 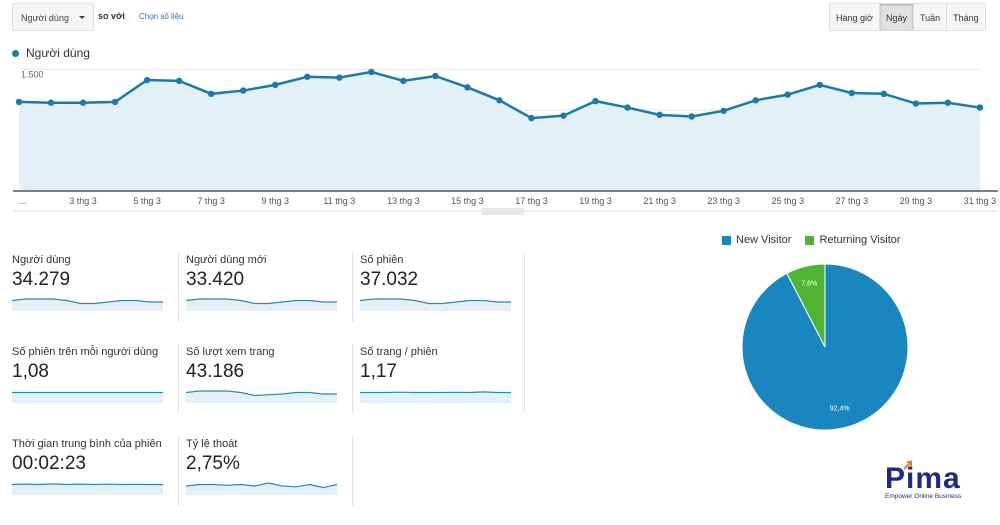 I want to click on metric-value: 2,75%, so click(x=213, y=463).